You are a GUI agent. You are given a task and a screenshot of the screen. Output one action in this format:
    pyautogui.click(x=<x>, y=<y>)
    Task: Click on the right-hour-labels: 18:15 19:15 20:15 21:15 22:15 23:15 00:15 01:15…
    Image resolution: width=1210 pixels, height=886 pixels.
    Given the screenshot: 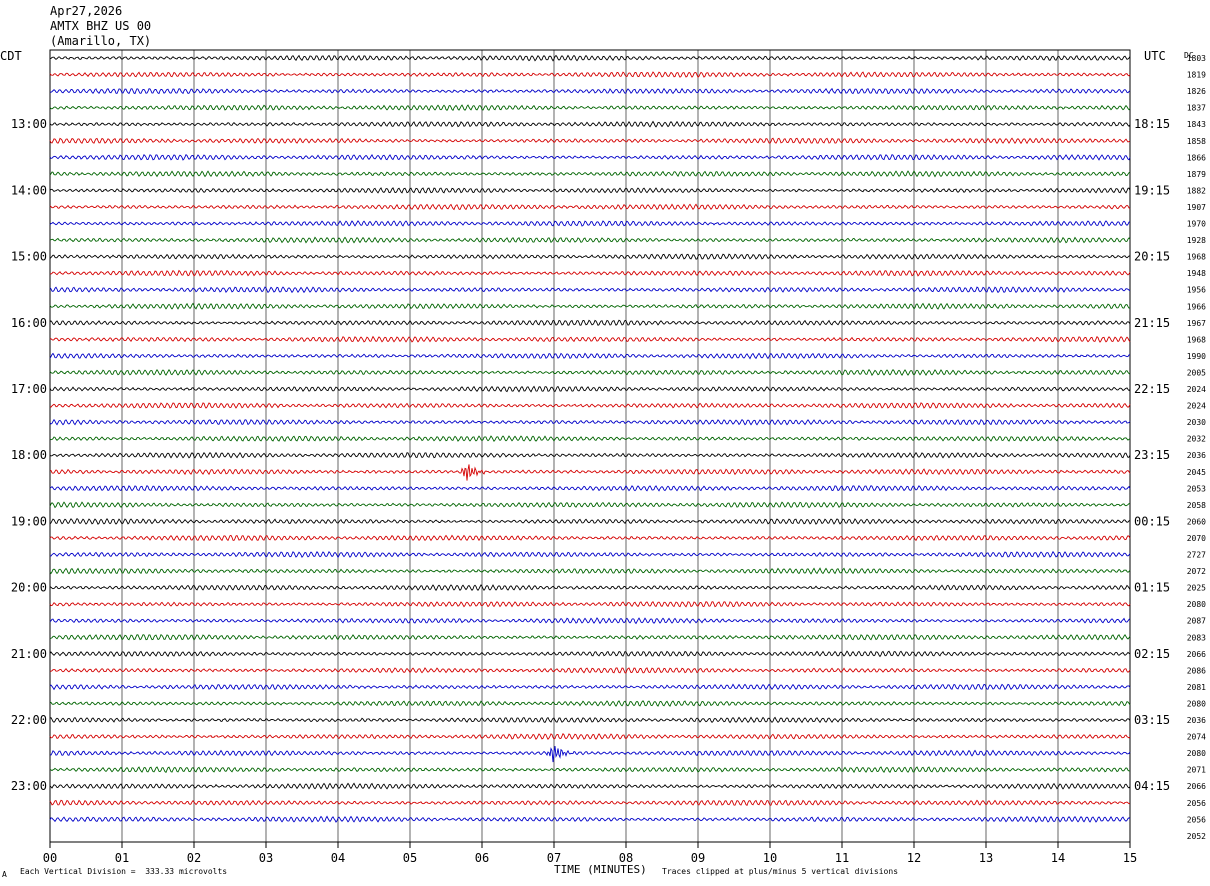 What is the action you would take?
    pyautogui.click(x=1152, y=455)
    